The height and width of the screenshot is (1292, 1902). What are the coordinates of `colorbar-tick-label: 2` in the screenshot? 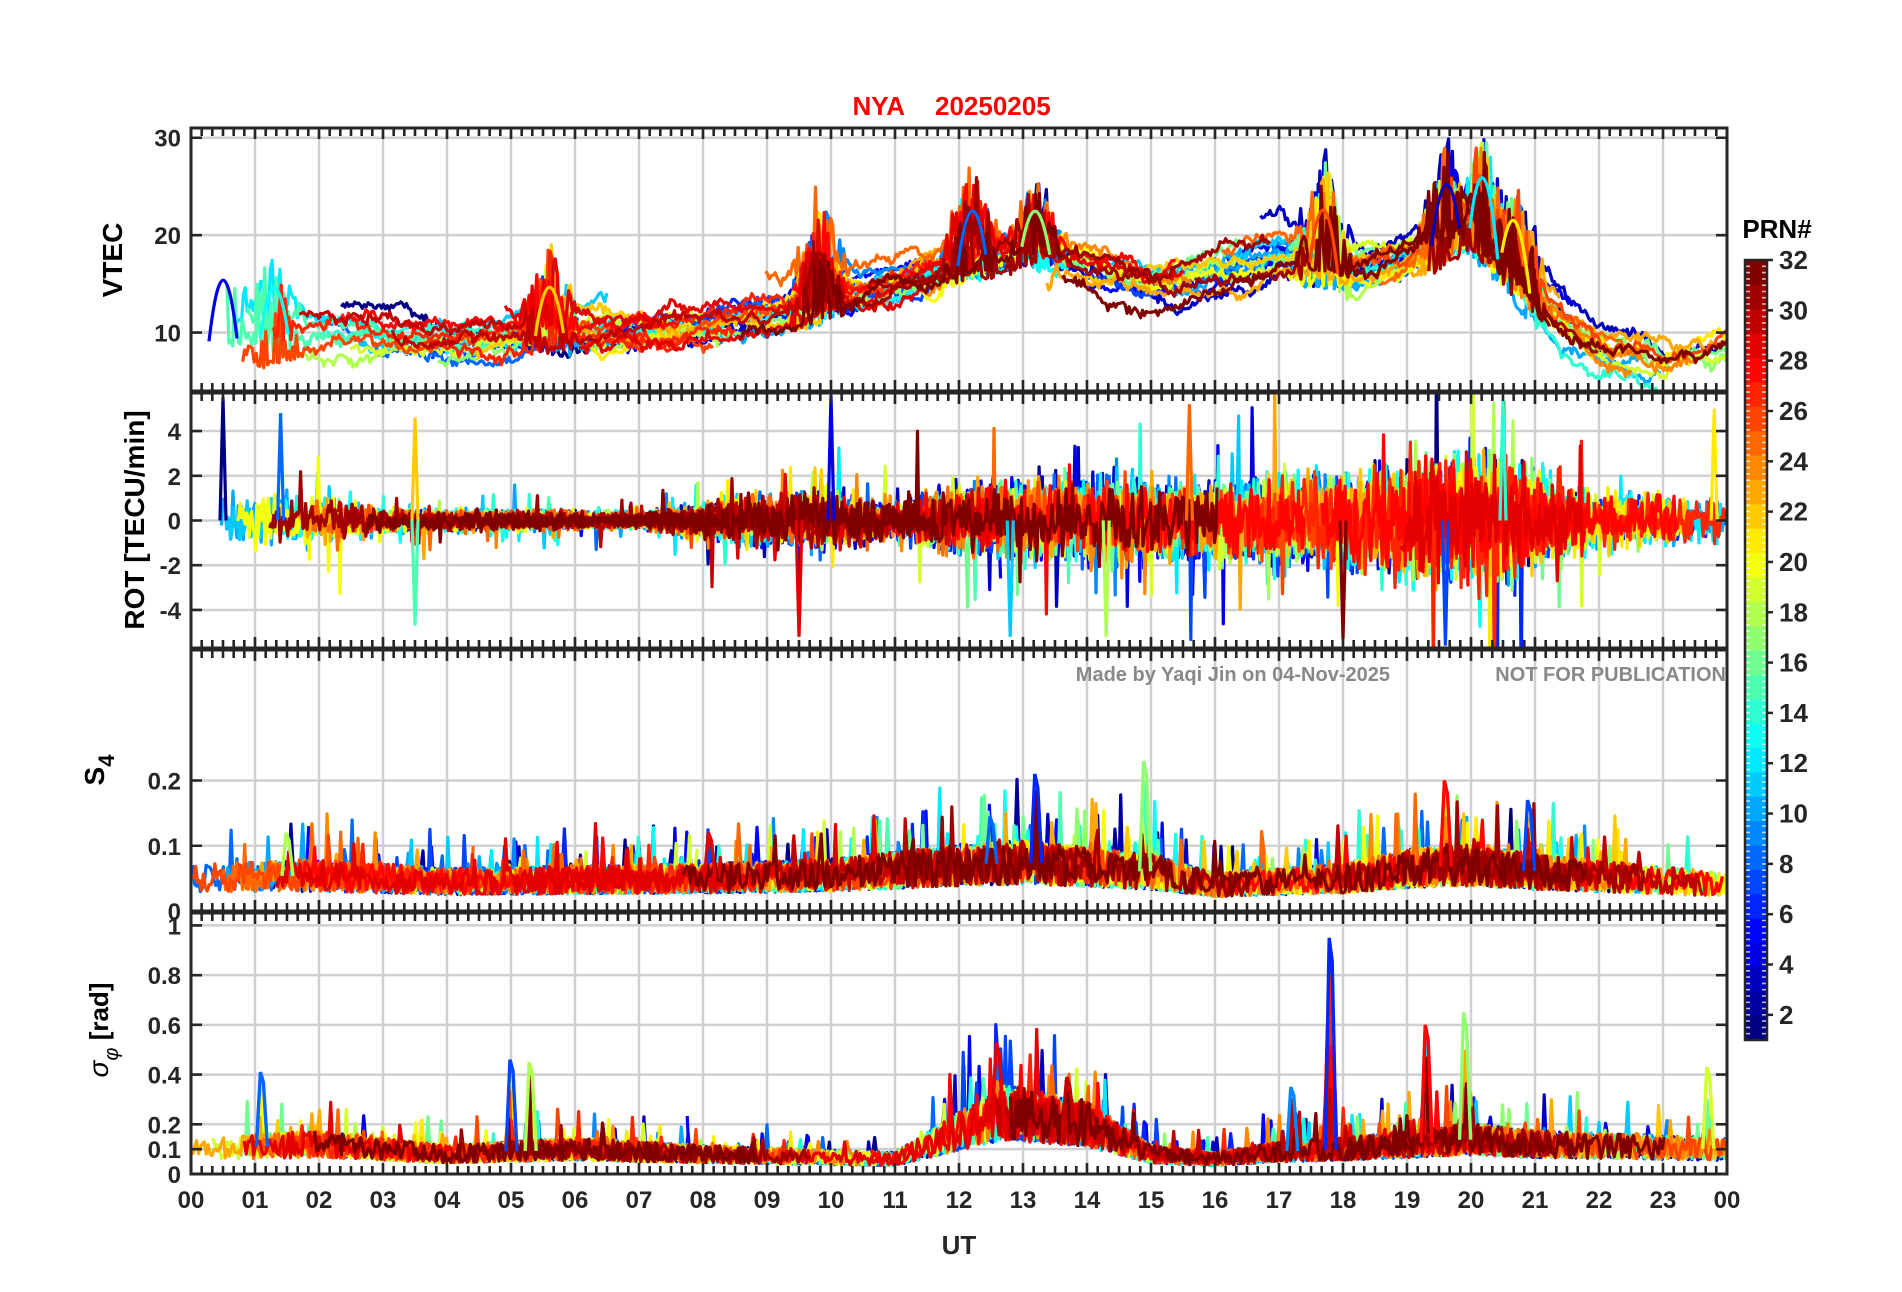 It's located at (1786, 1015).